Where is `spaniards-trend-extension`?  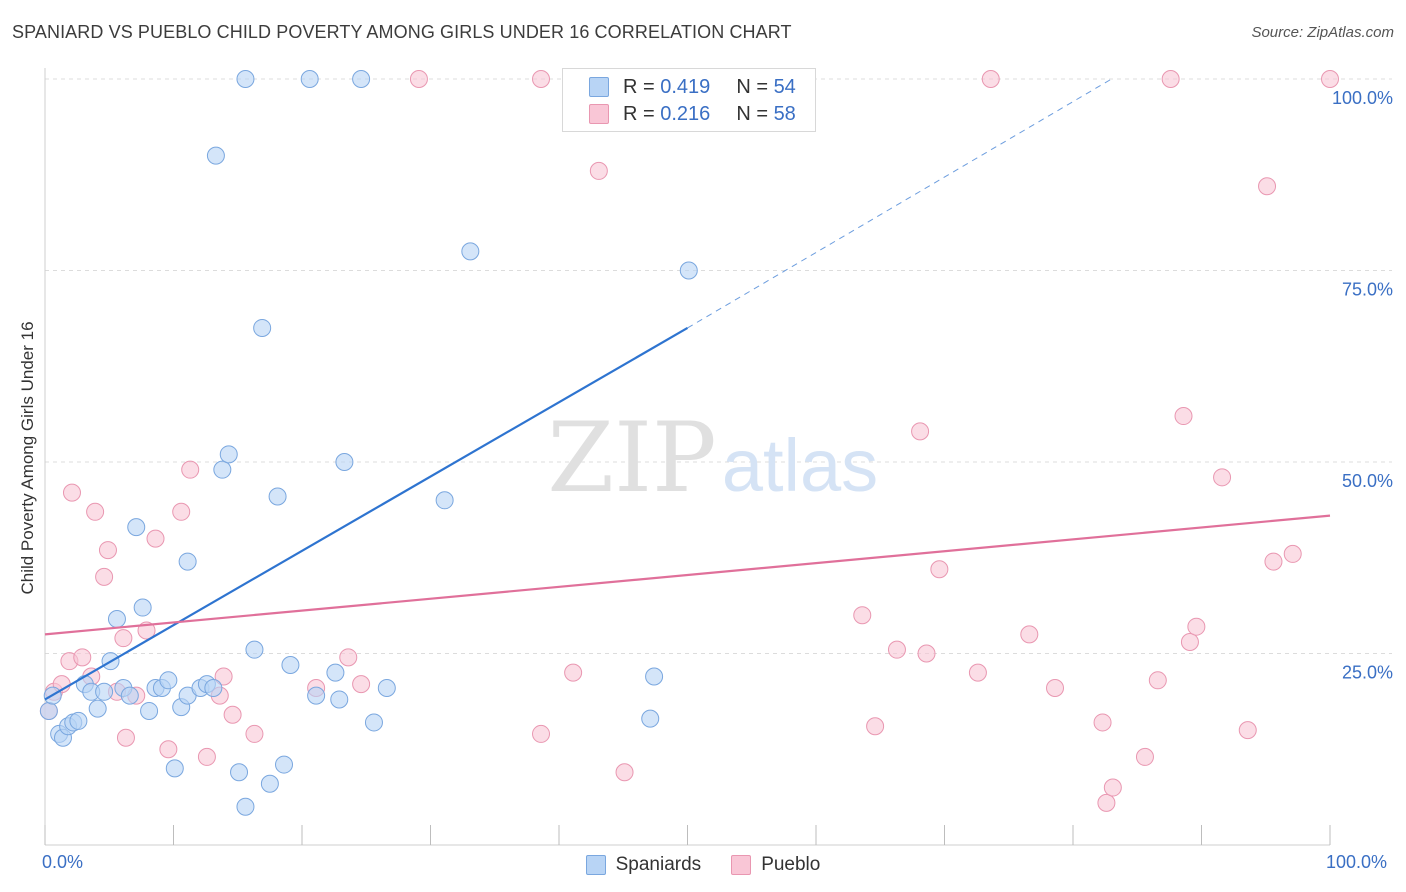
spaniards-trend-extension is located at coordinates (899, 203).